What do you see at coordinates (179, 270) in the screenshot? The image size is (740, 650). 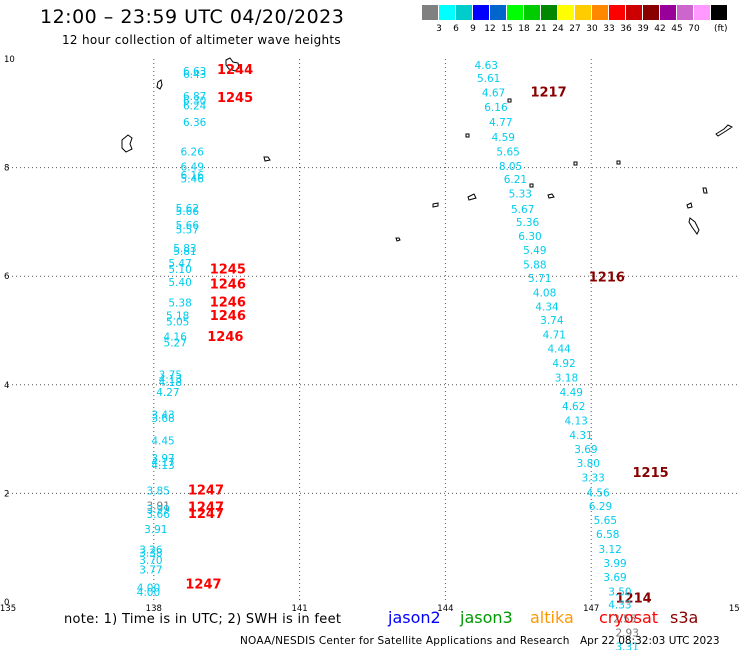 I see `wave-height-label: 5.10` at bounding box center [179, 270].